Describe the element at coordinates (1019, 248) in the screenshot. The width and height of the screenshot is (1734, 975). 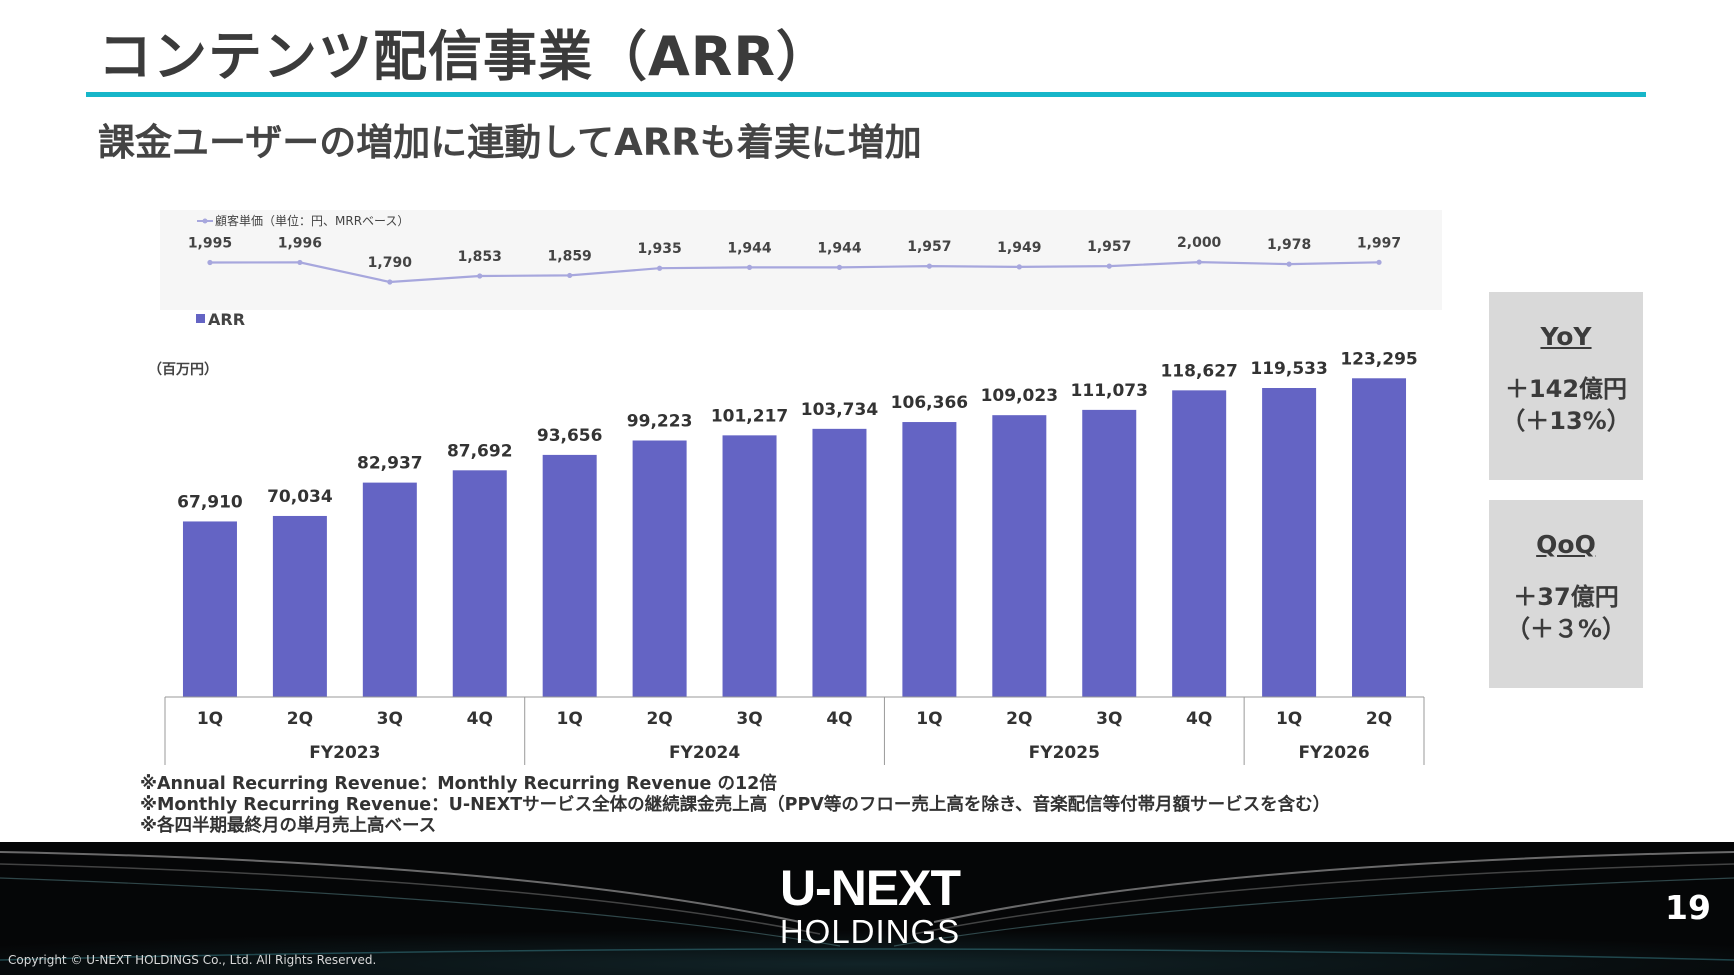
I see `unit-price-label: 1,949` at that location.